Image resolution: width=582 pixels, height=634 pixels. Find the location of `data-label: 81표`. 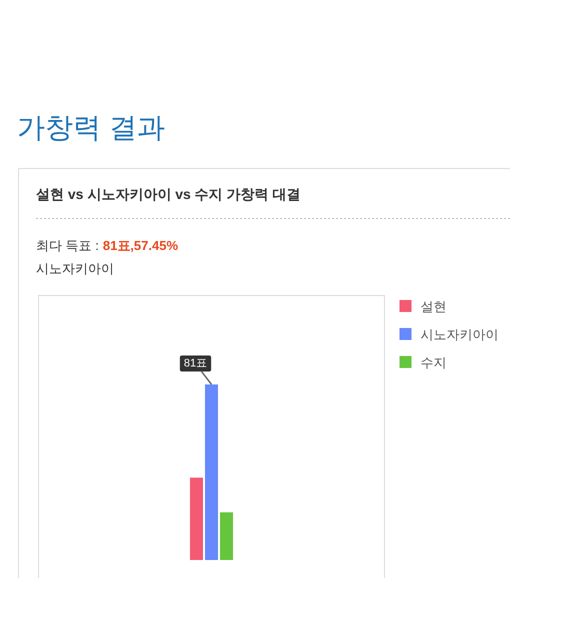

data-label: 81표 is located at coordinates (196, 363).